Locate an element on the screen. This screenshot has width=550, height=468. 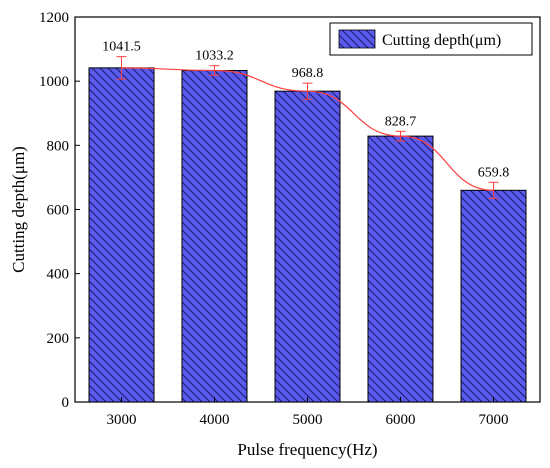
value-label-3000: 1041.5 is located at coordinates (121, 47).